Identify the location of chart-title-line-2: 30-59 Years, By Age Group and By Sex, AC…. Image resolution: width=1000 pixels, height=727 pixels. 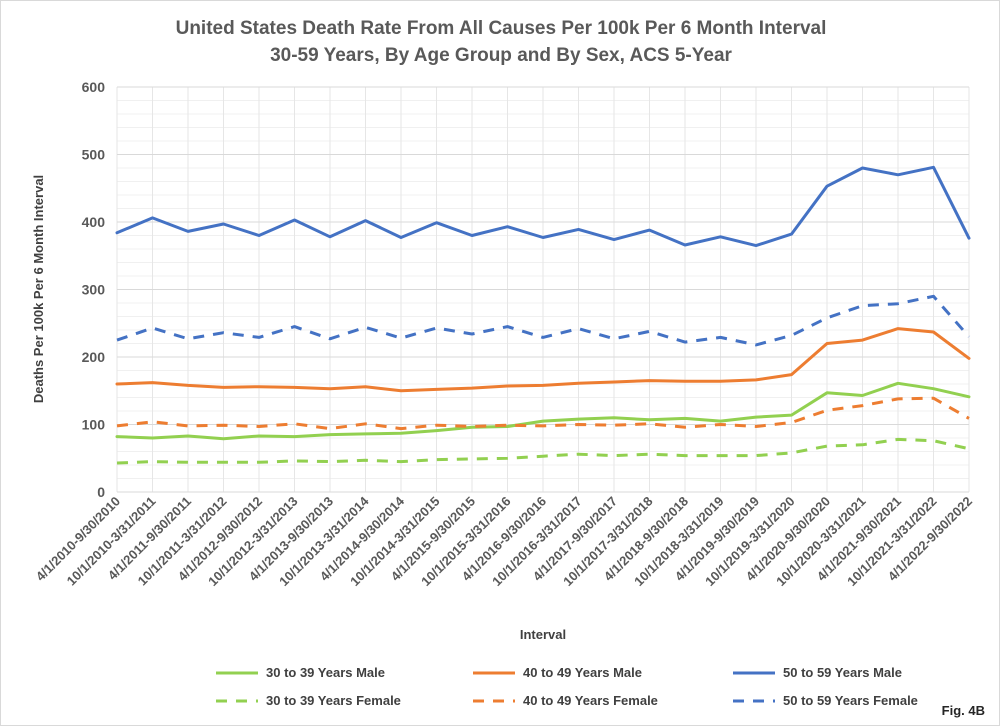
(501, 55).